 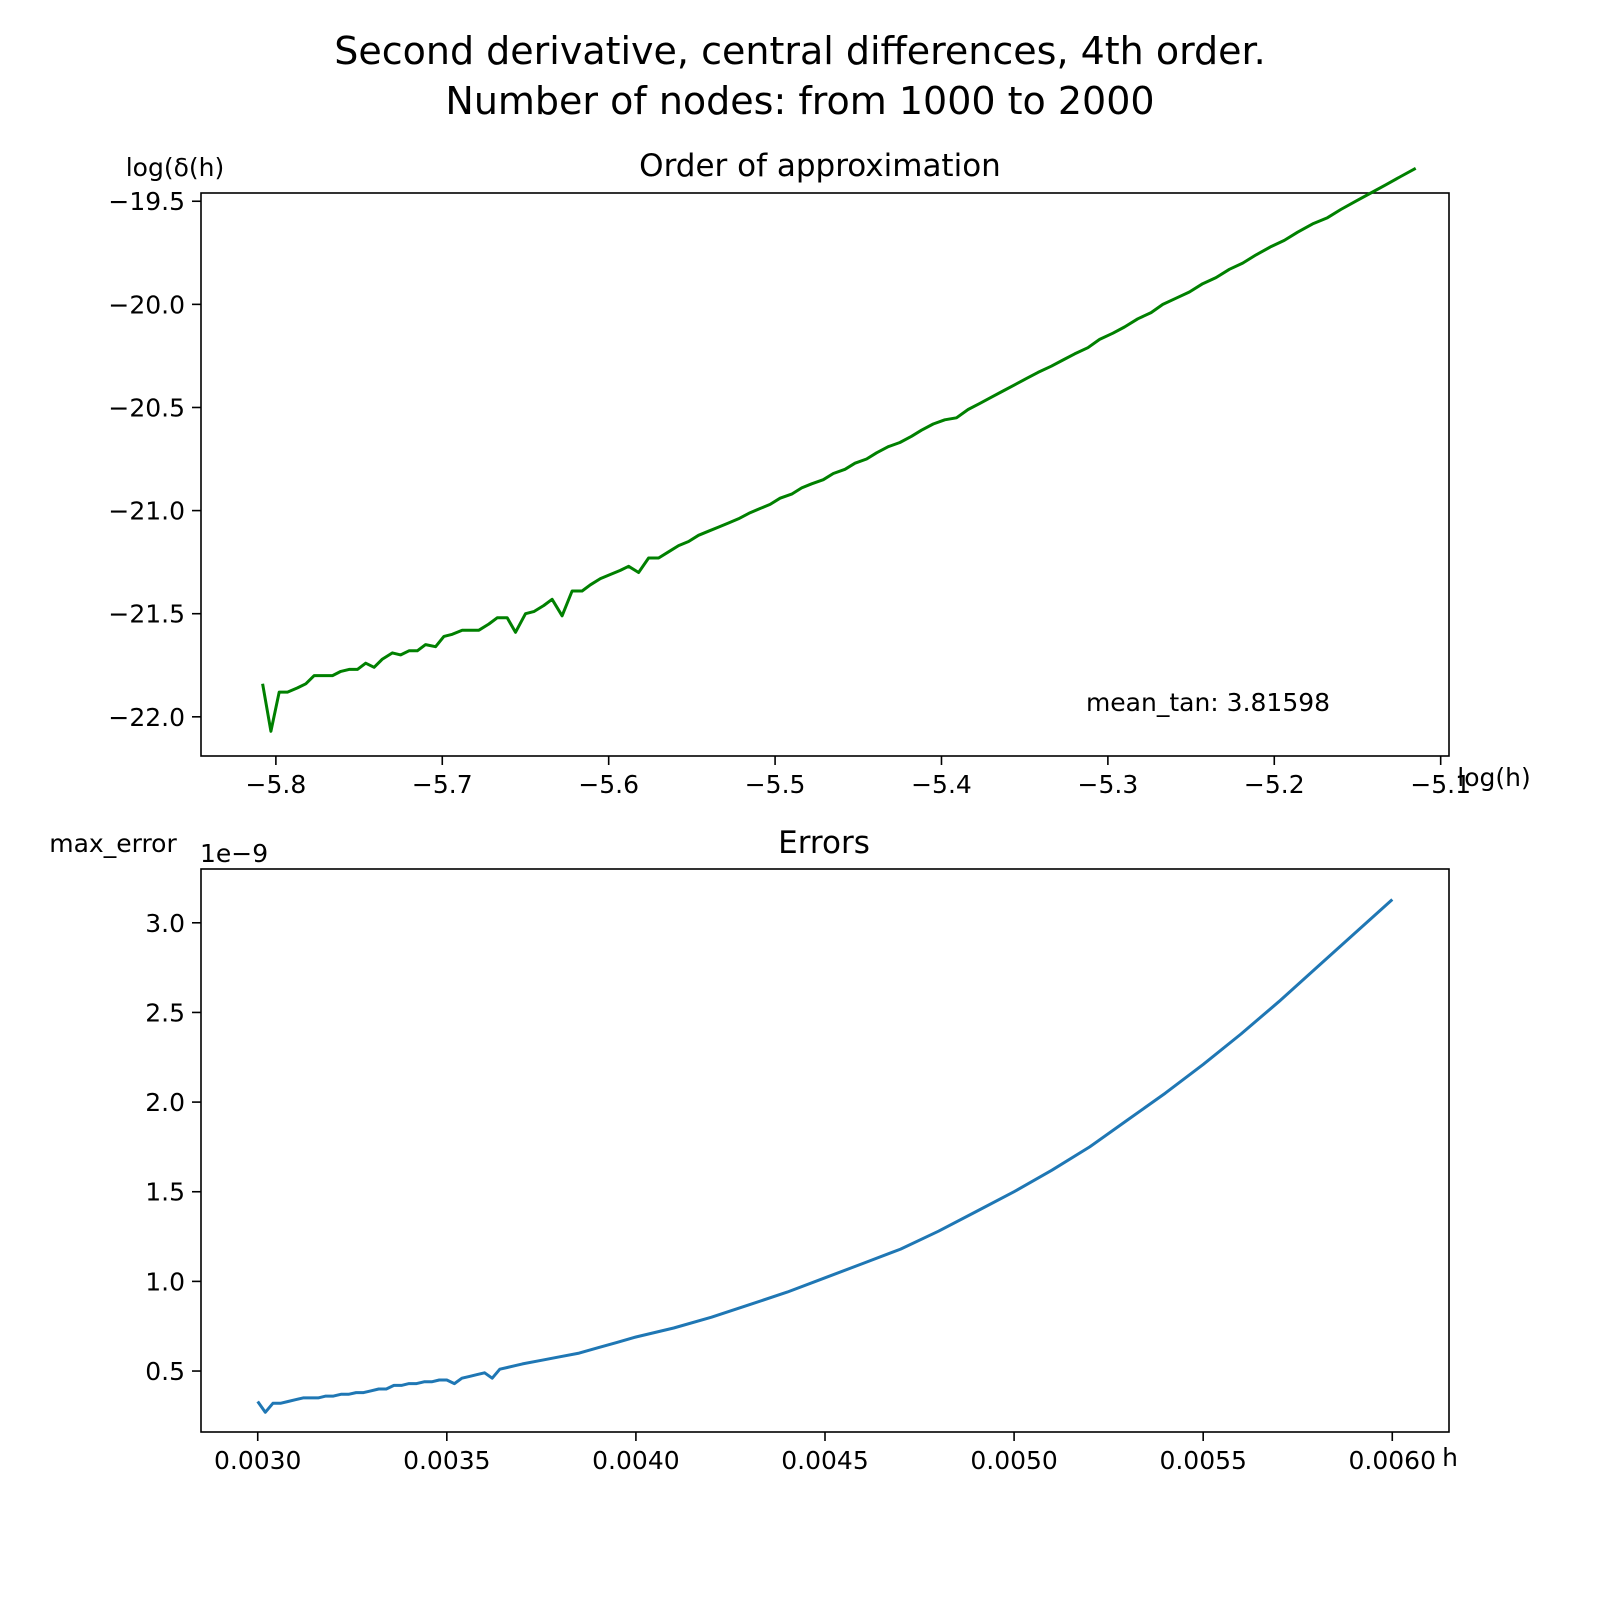 I want to click on x-tick-label: 0.0035, so click(x=446, y=1460).